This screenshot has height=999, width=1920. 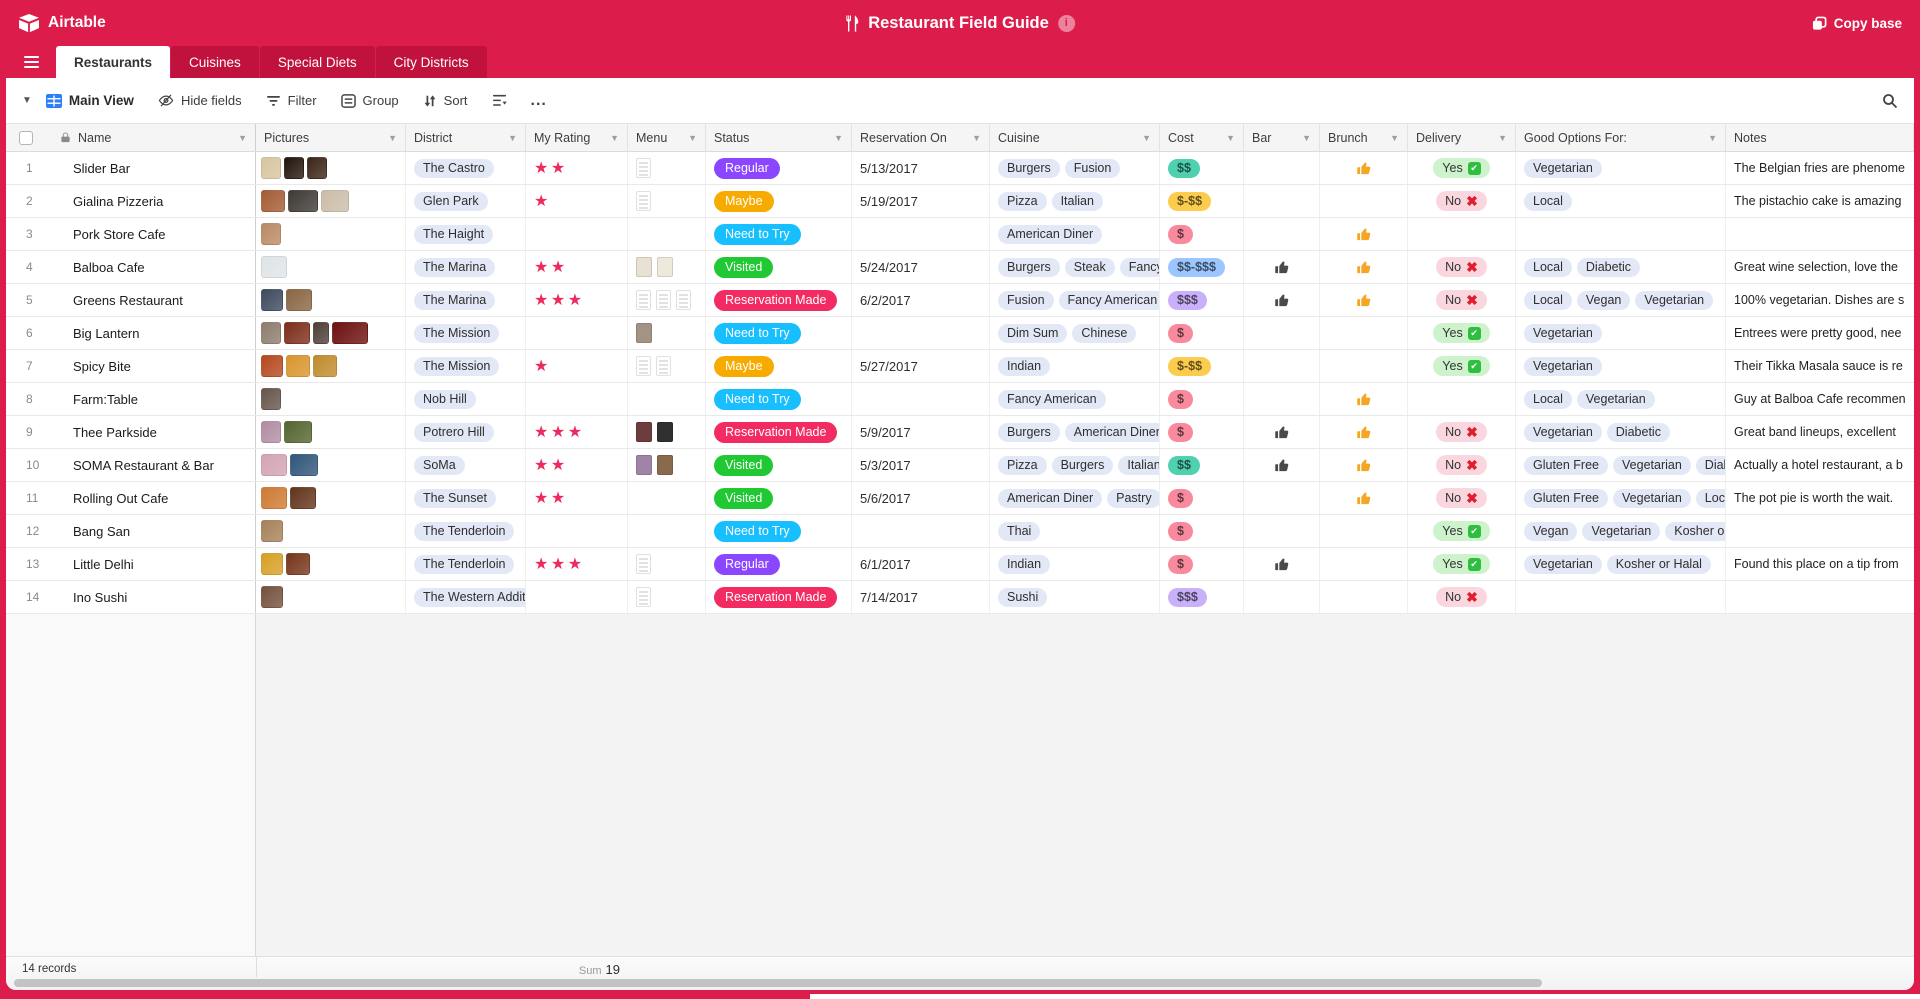 I want to click on cell-district: The Haight, so click(x=466, y=234).